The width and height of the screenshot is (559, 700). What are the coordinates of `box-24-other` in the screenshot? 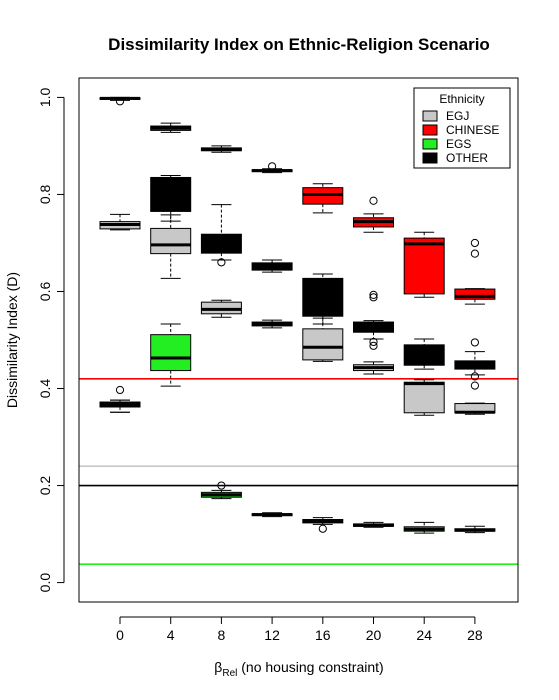 It's located at (424, 354).